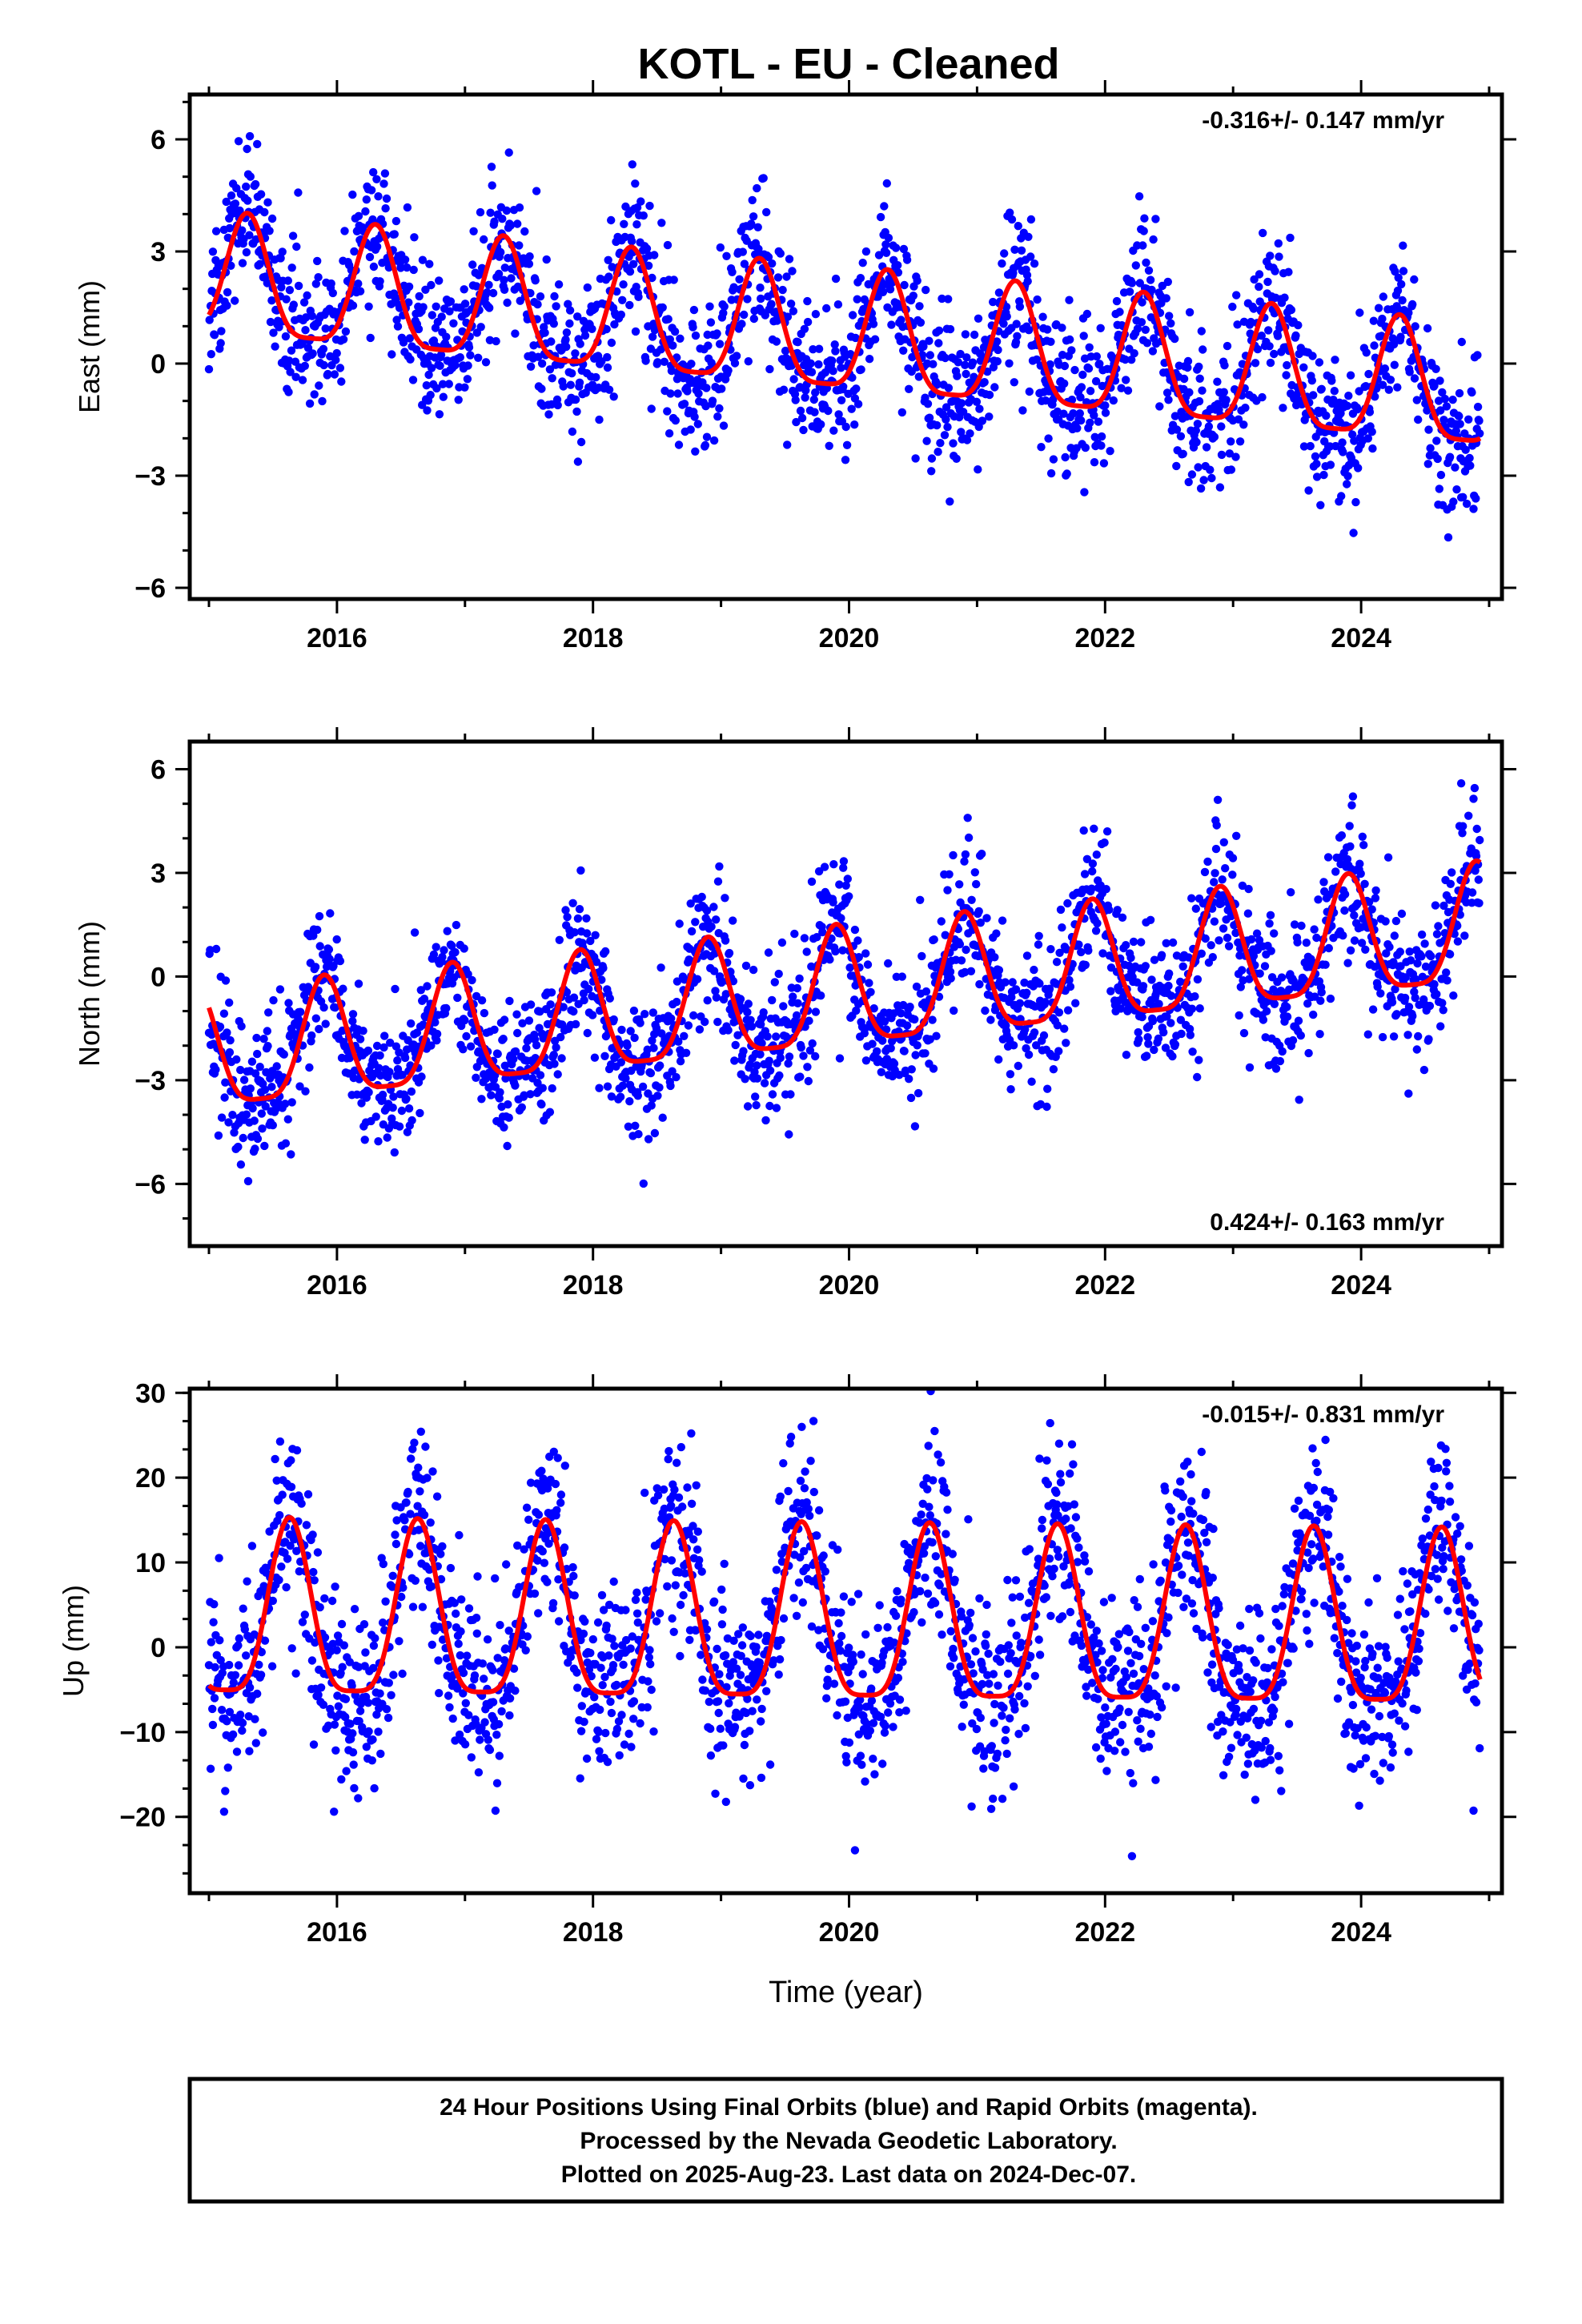 The height and width of the screenshot is (2324, 1582). What do you see at coordinates (151, 588) in the screenshot?
I see `y-tick-label: −6` at bounding box center [151, 588].